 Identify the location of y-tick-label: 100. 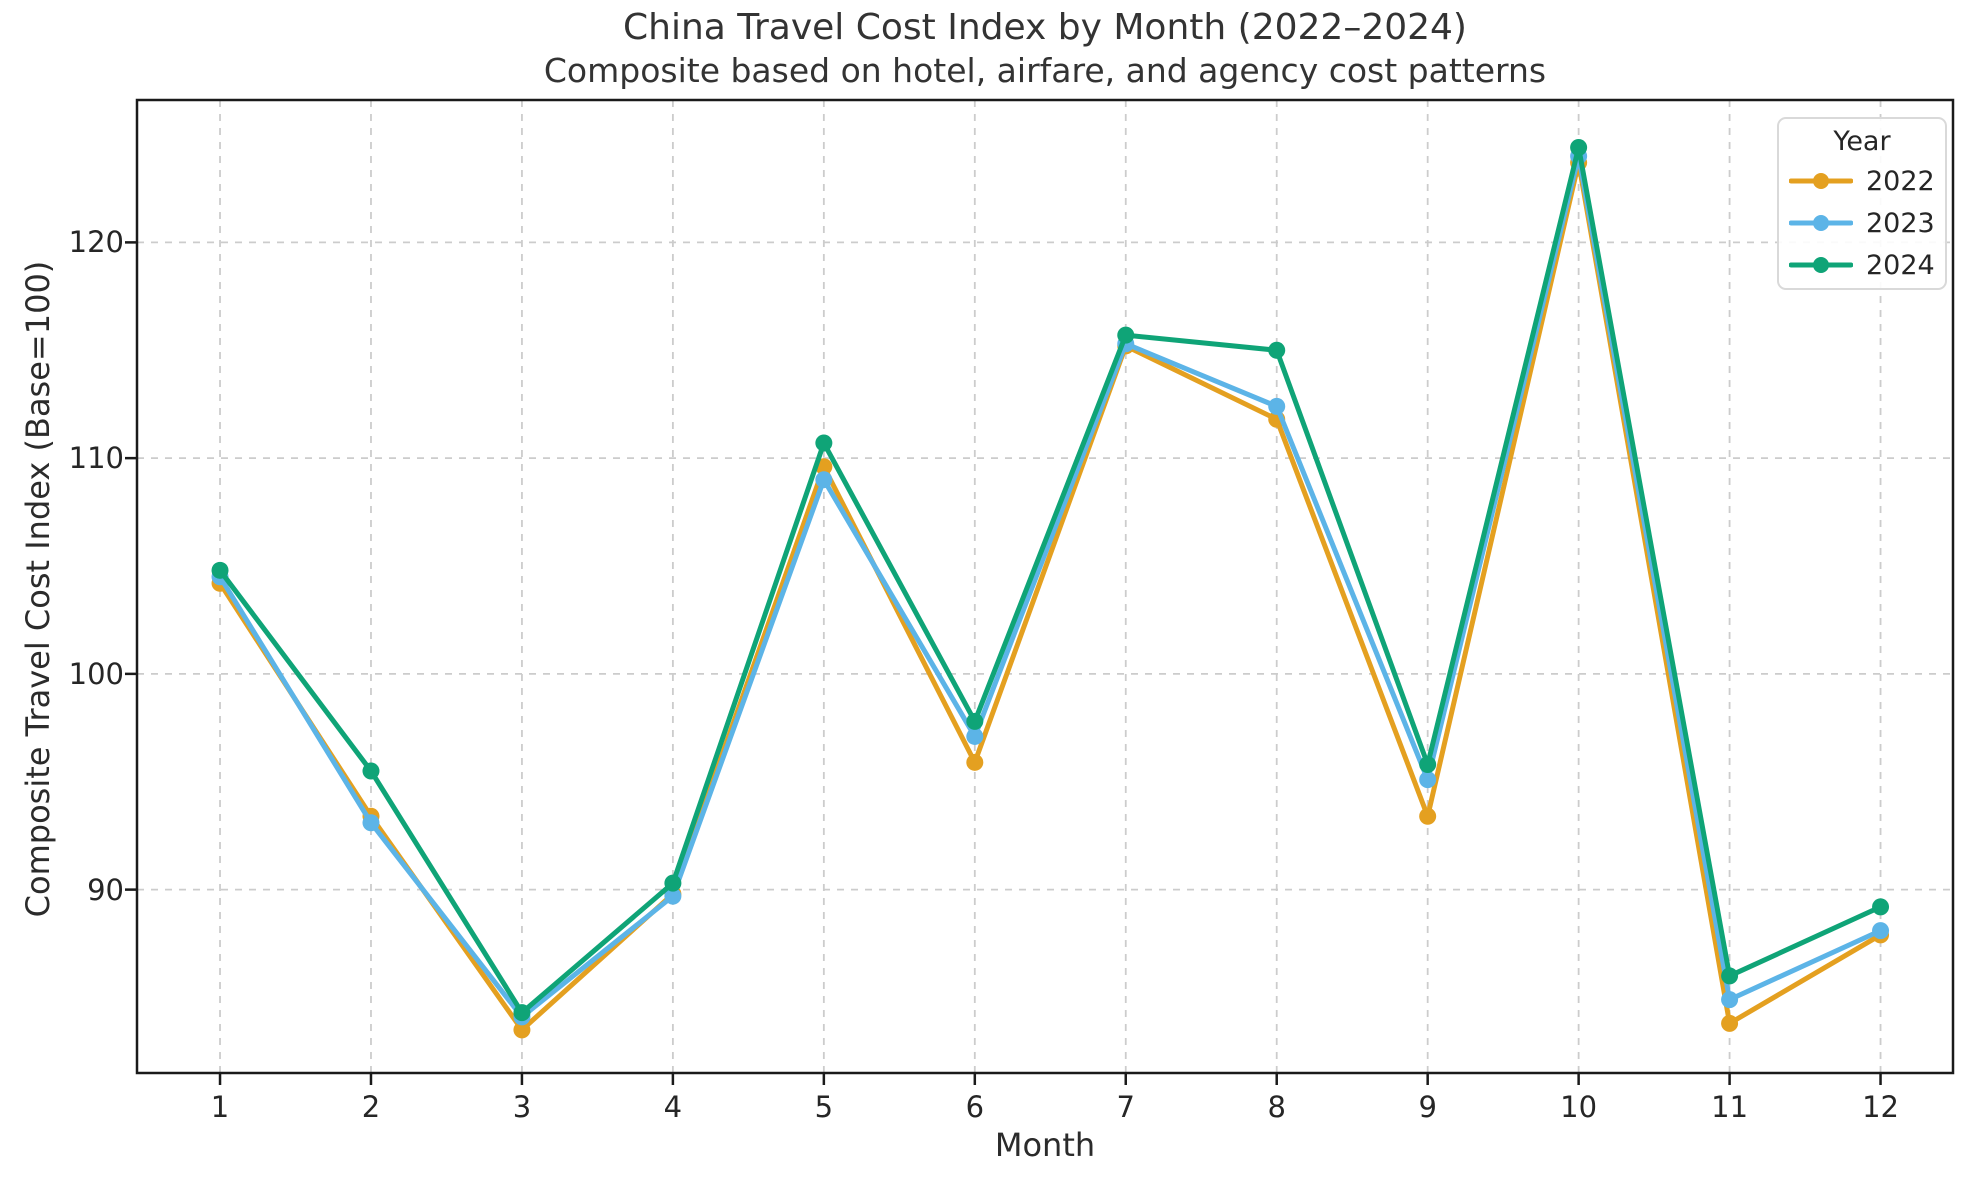
(96, 673).